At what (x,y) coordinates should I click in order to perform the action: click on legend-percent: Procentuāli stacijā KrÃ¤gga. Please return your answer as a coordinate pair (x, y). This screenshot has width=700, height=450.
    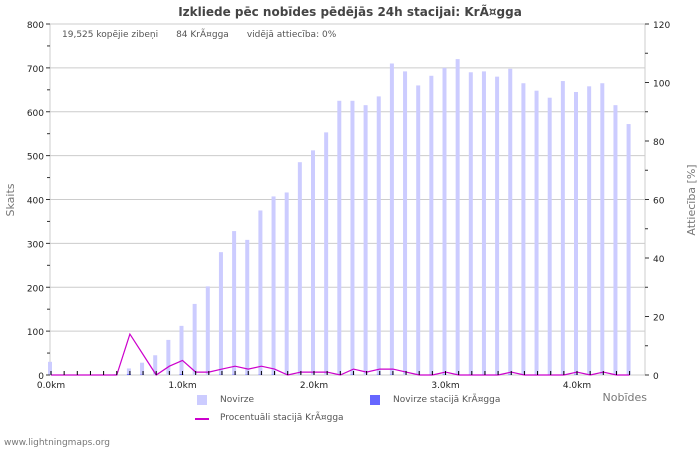
    Looking at the image, I should click on (282, 418).